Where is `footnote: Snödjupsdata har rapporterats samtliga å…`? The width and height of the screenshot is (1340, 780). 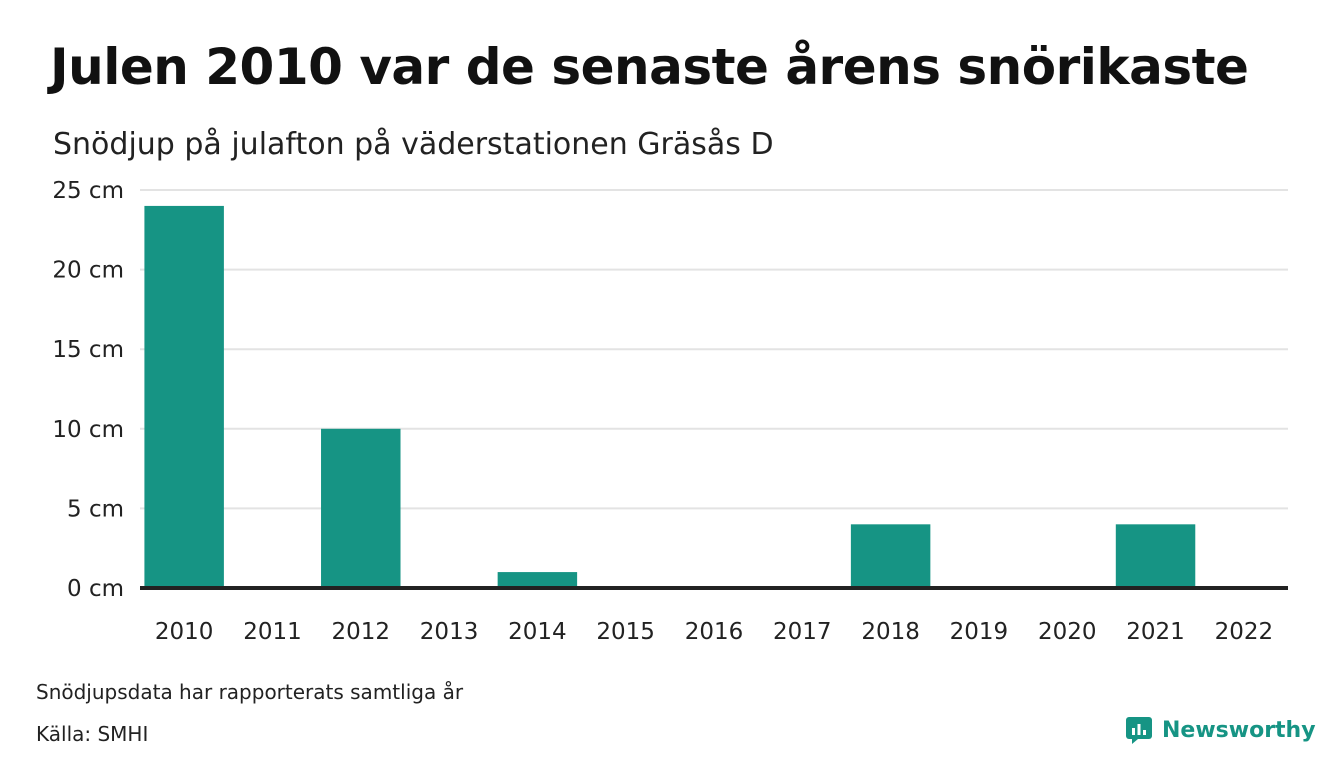 footnote: Snödjupsdata har rapporterats samtliga å… is located at coordinates (250, 692).